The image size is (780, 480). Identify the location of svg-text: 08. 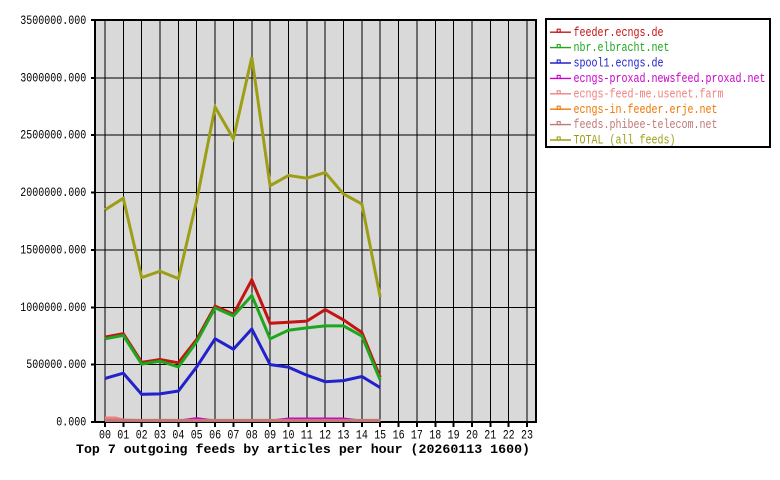
(252, 436).